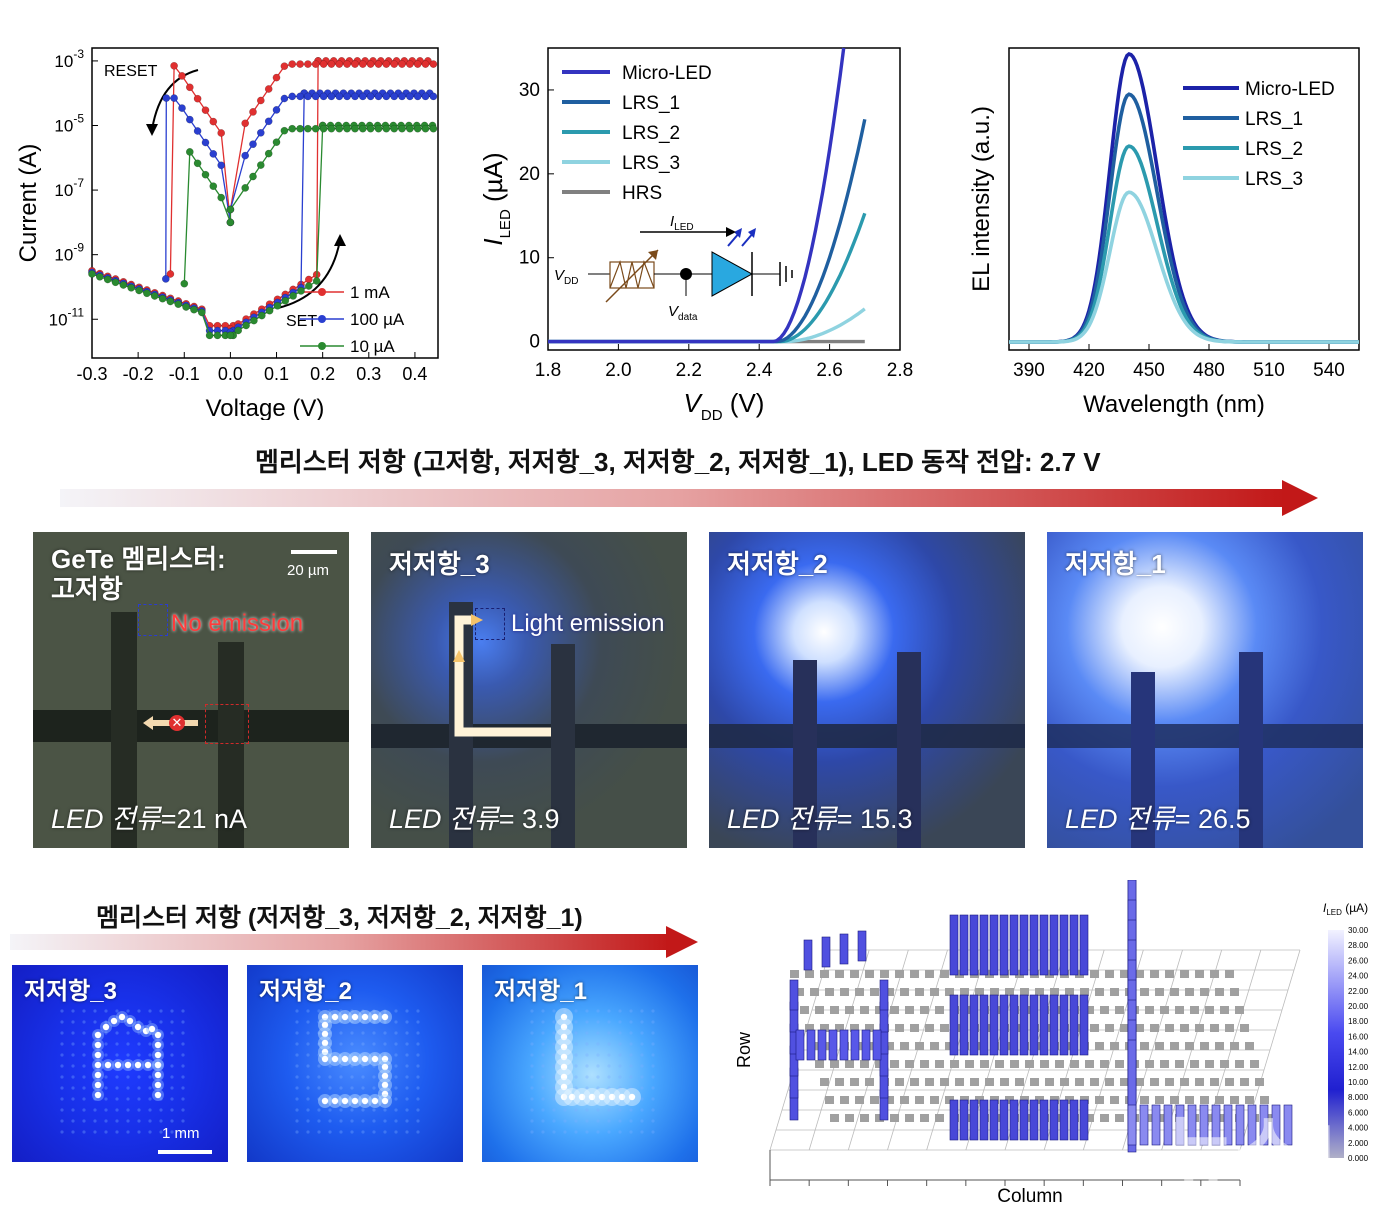 Image resolution: width=1400 pixels, height=1222 pixels. Describe the element at coordinates (309, 274) in the screenshot. I see `set-arrow` at that location.